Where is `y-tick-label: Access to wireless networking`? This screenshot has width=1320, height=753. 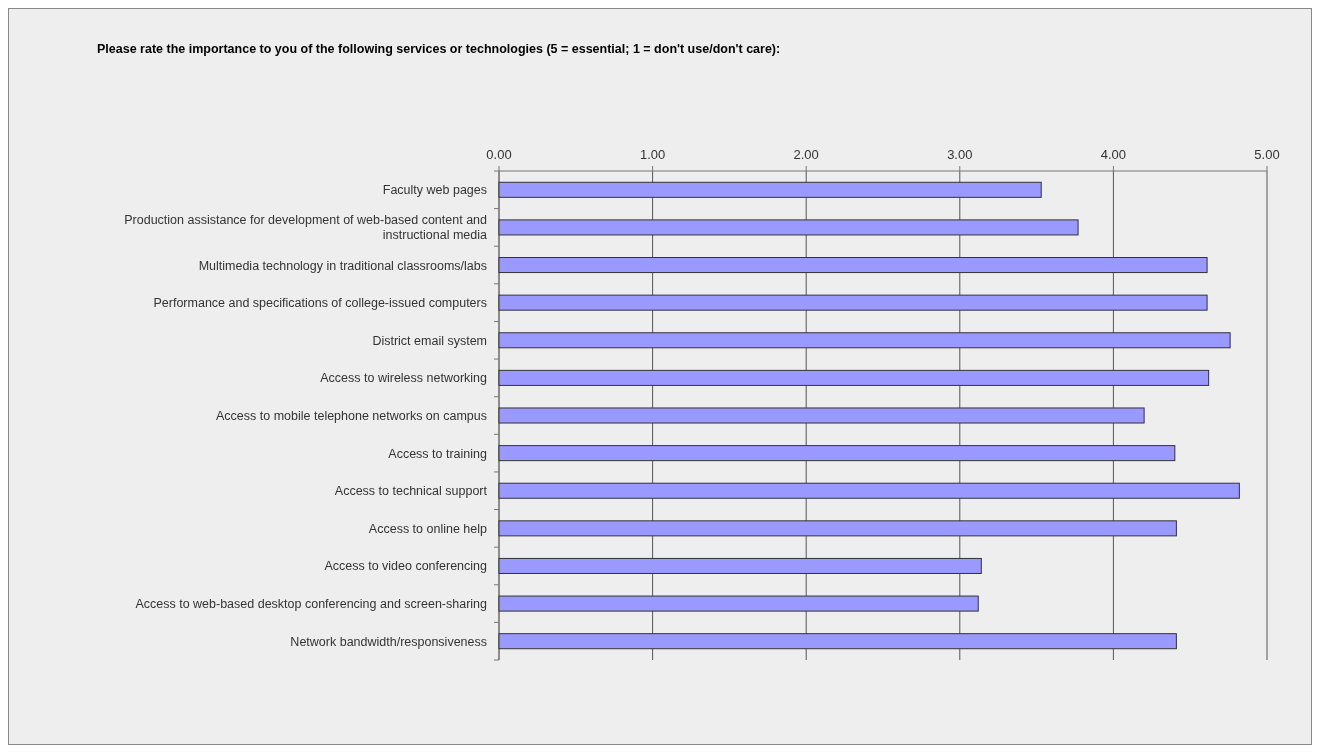 y-tick-label: Access to wireless networking is located at coordinates (404, 378).